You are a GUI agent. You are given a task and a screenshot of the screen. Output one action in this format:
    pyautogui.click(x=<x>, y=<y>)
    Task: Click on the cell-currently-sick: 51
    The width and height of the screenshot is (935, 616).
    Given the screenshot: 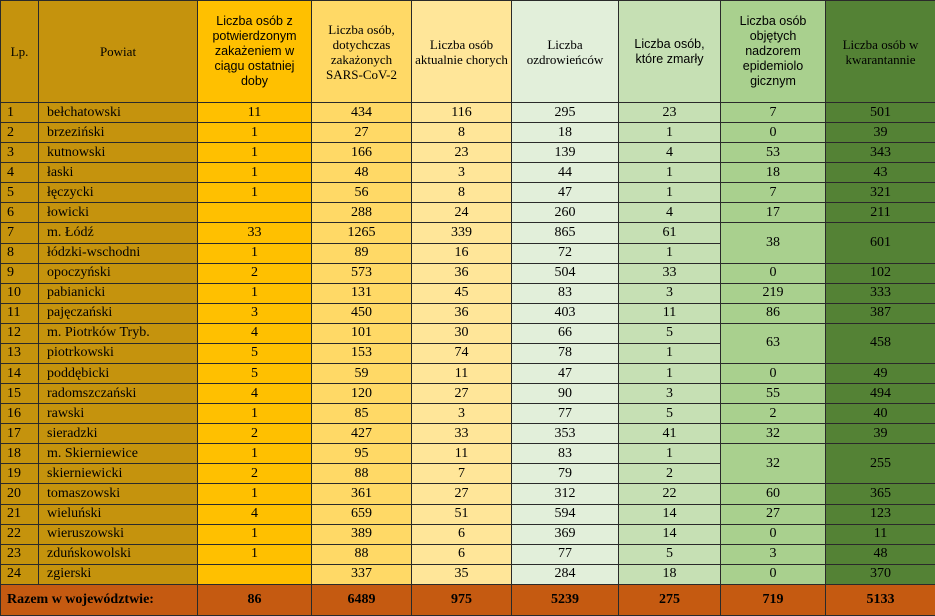 What is the action you would take?
    pyautogui.click(x=461, y=514)
    